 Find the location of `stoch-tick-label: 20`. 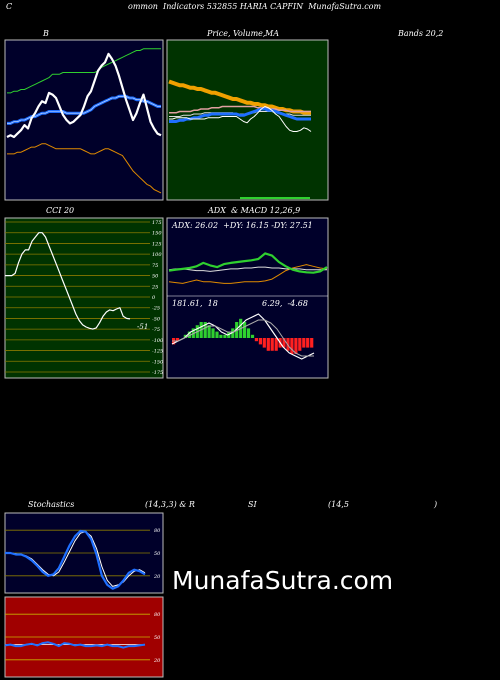

stoch-tick-label: 20 is located at coordinates (157, 577).